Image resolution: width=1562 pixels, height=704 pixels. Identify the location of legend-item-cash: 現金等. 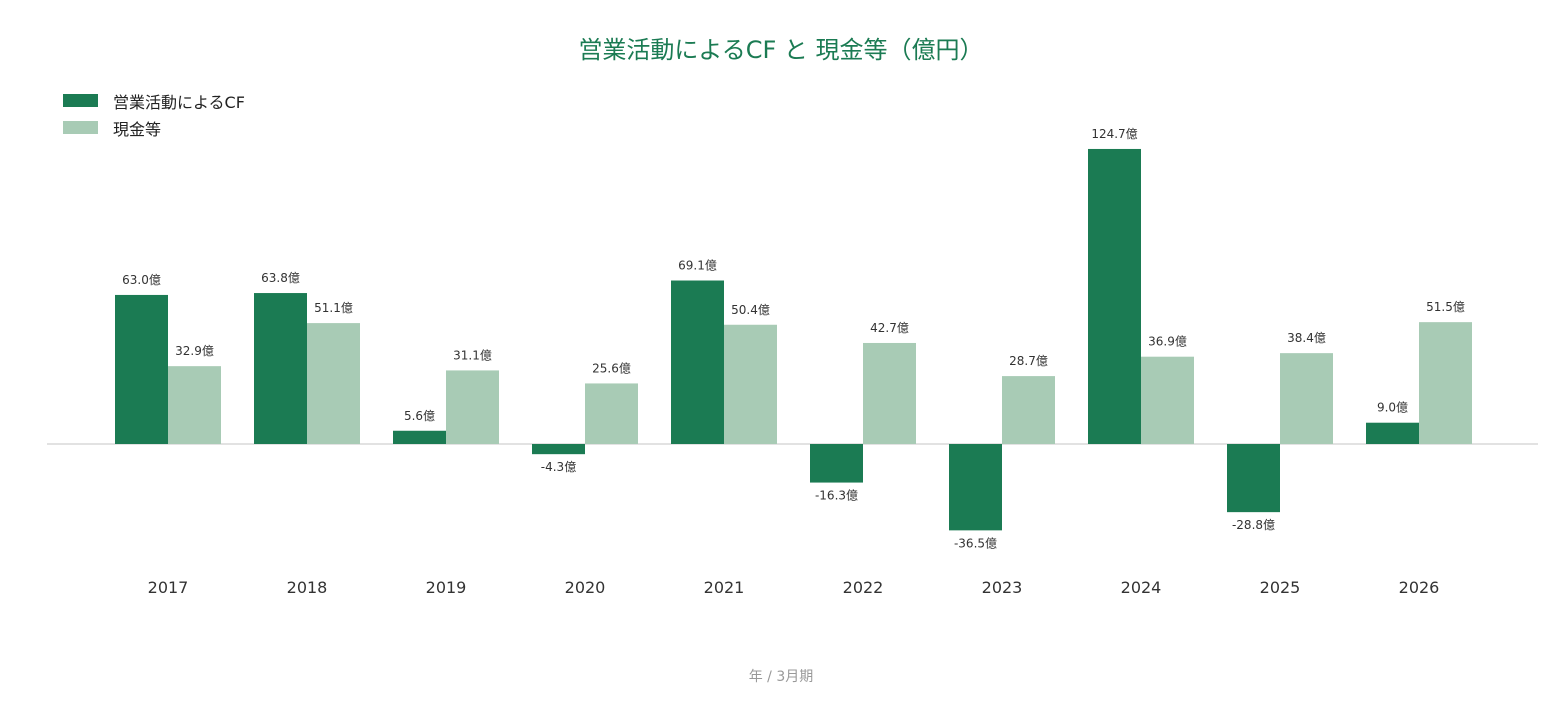
(154, 127).